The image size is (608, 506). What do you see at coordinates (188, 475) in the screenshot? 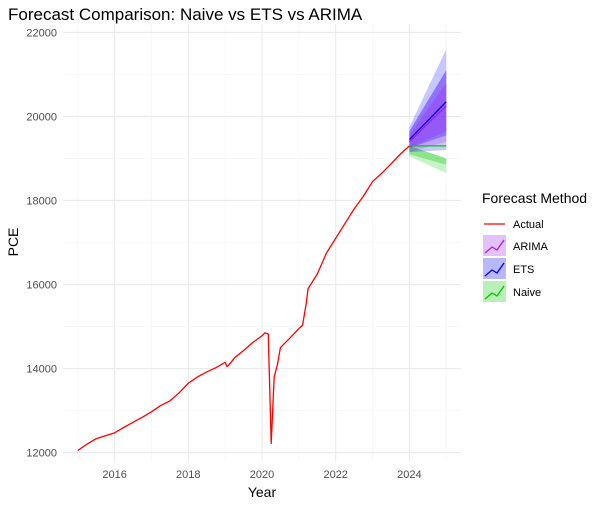
I see `x-tick-label: 2018` at bounding box center [188, 475].